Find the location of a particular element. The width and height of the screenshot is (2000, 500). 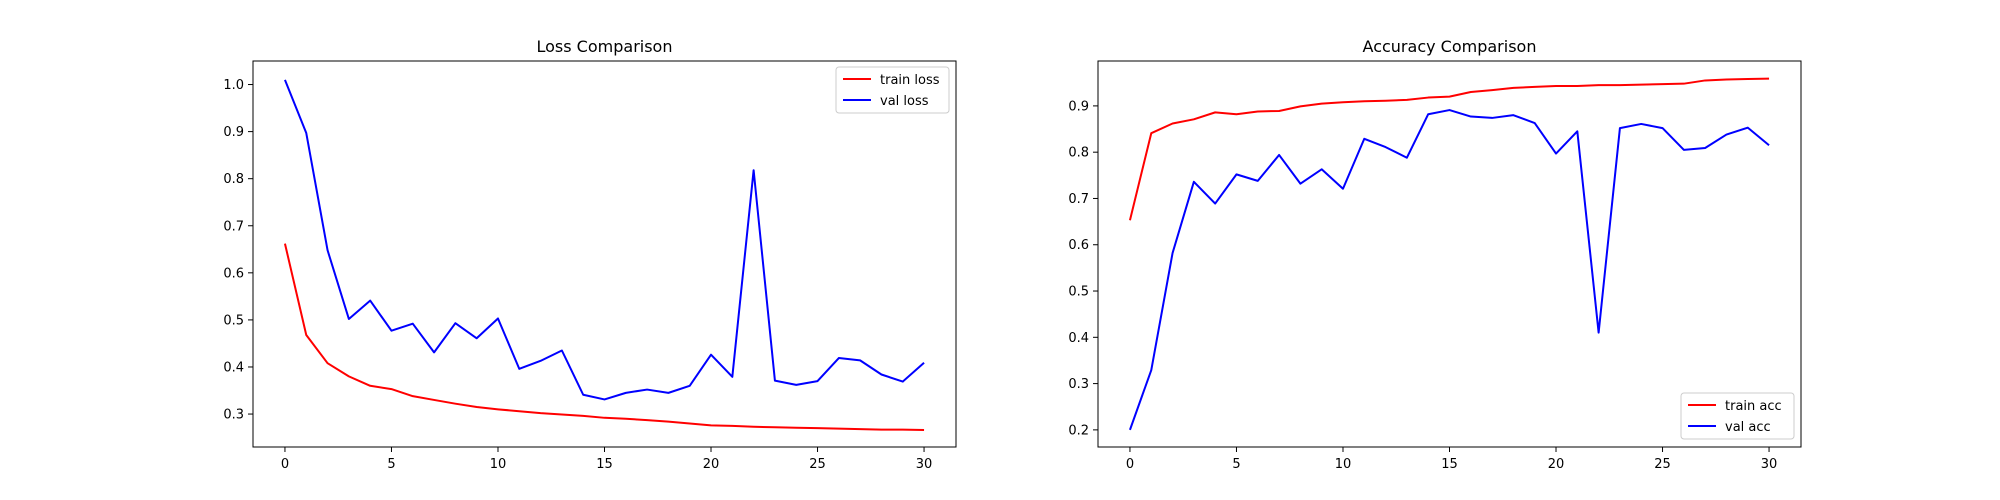

chart-title: Accuracy Comparison is located at coordinates (1450, 46).